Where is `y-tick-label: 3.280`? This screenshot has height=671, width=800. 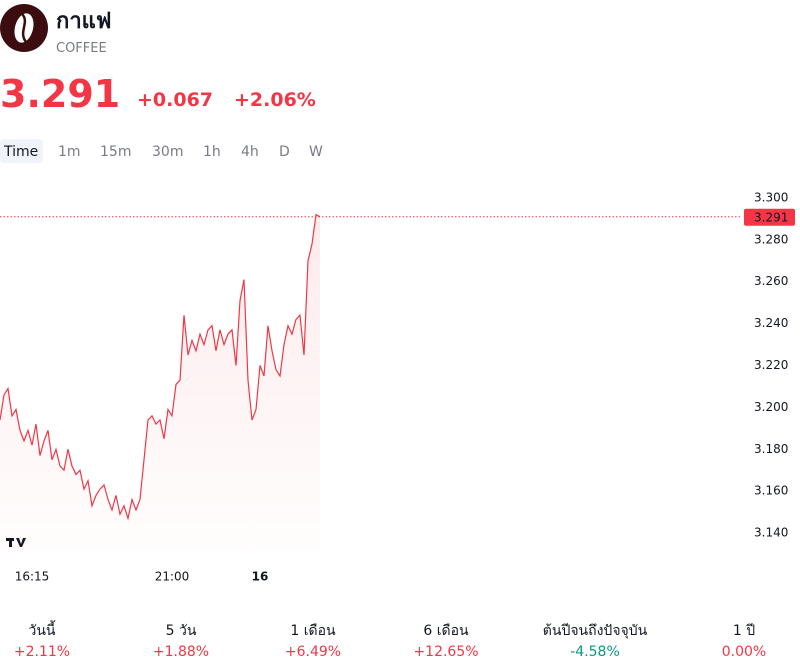 y-tick-label: 3.280 is located at coordinates (771, 239).